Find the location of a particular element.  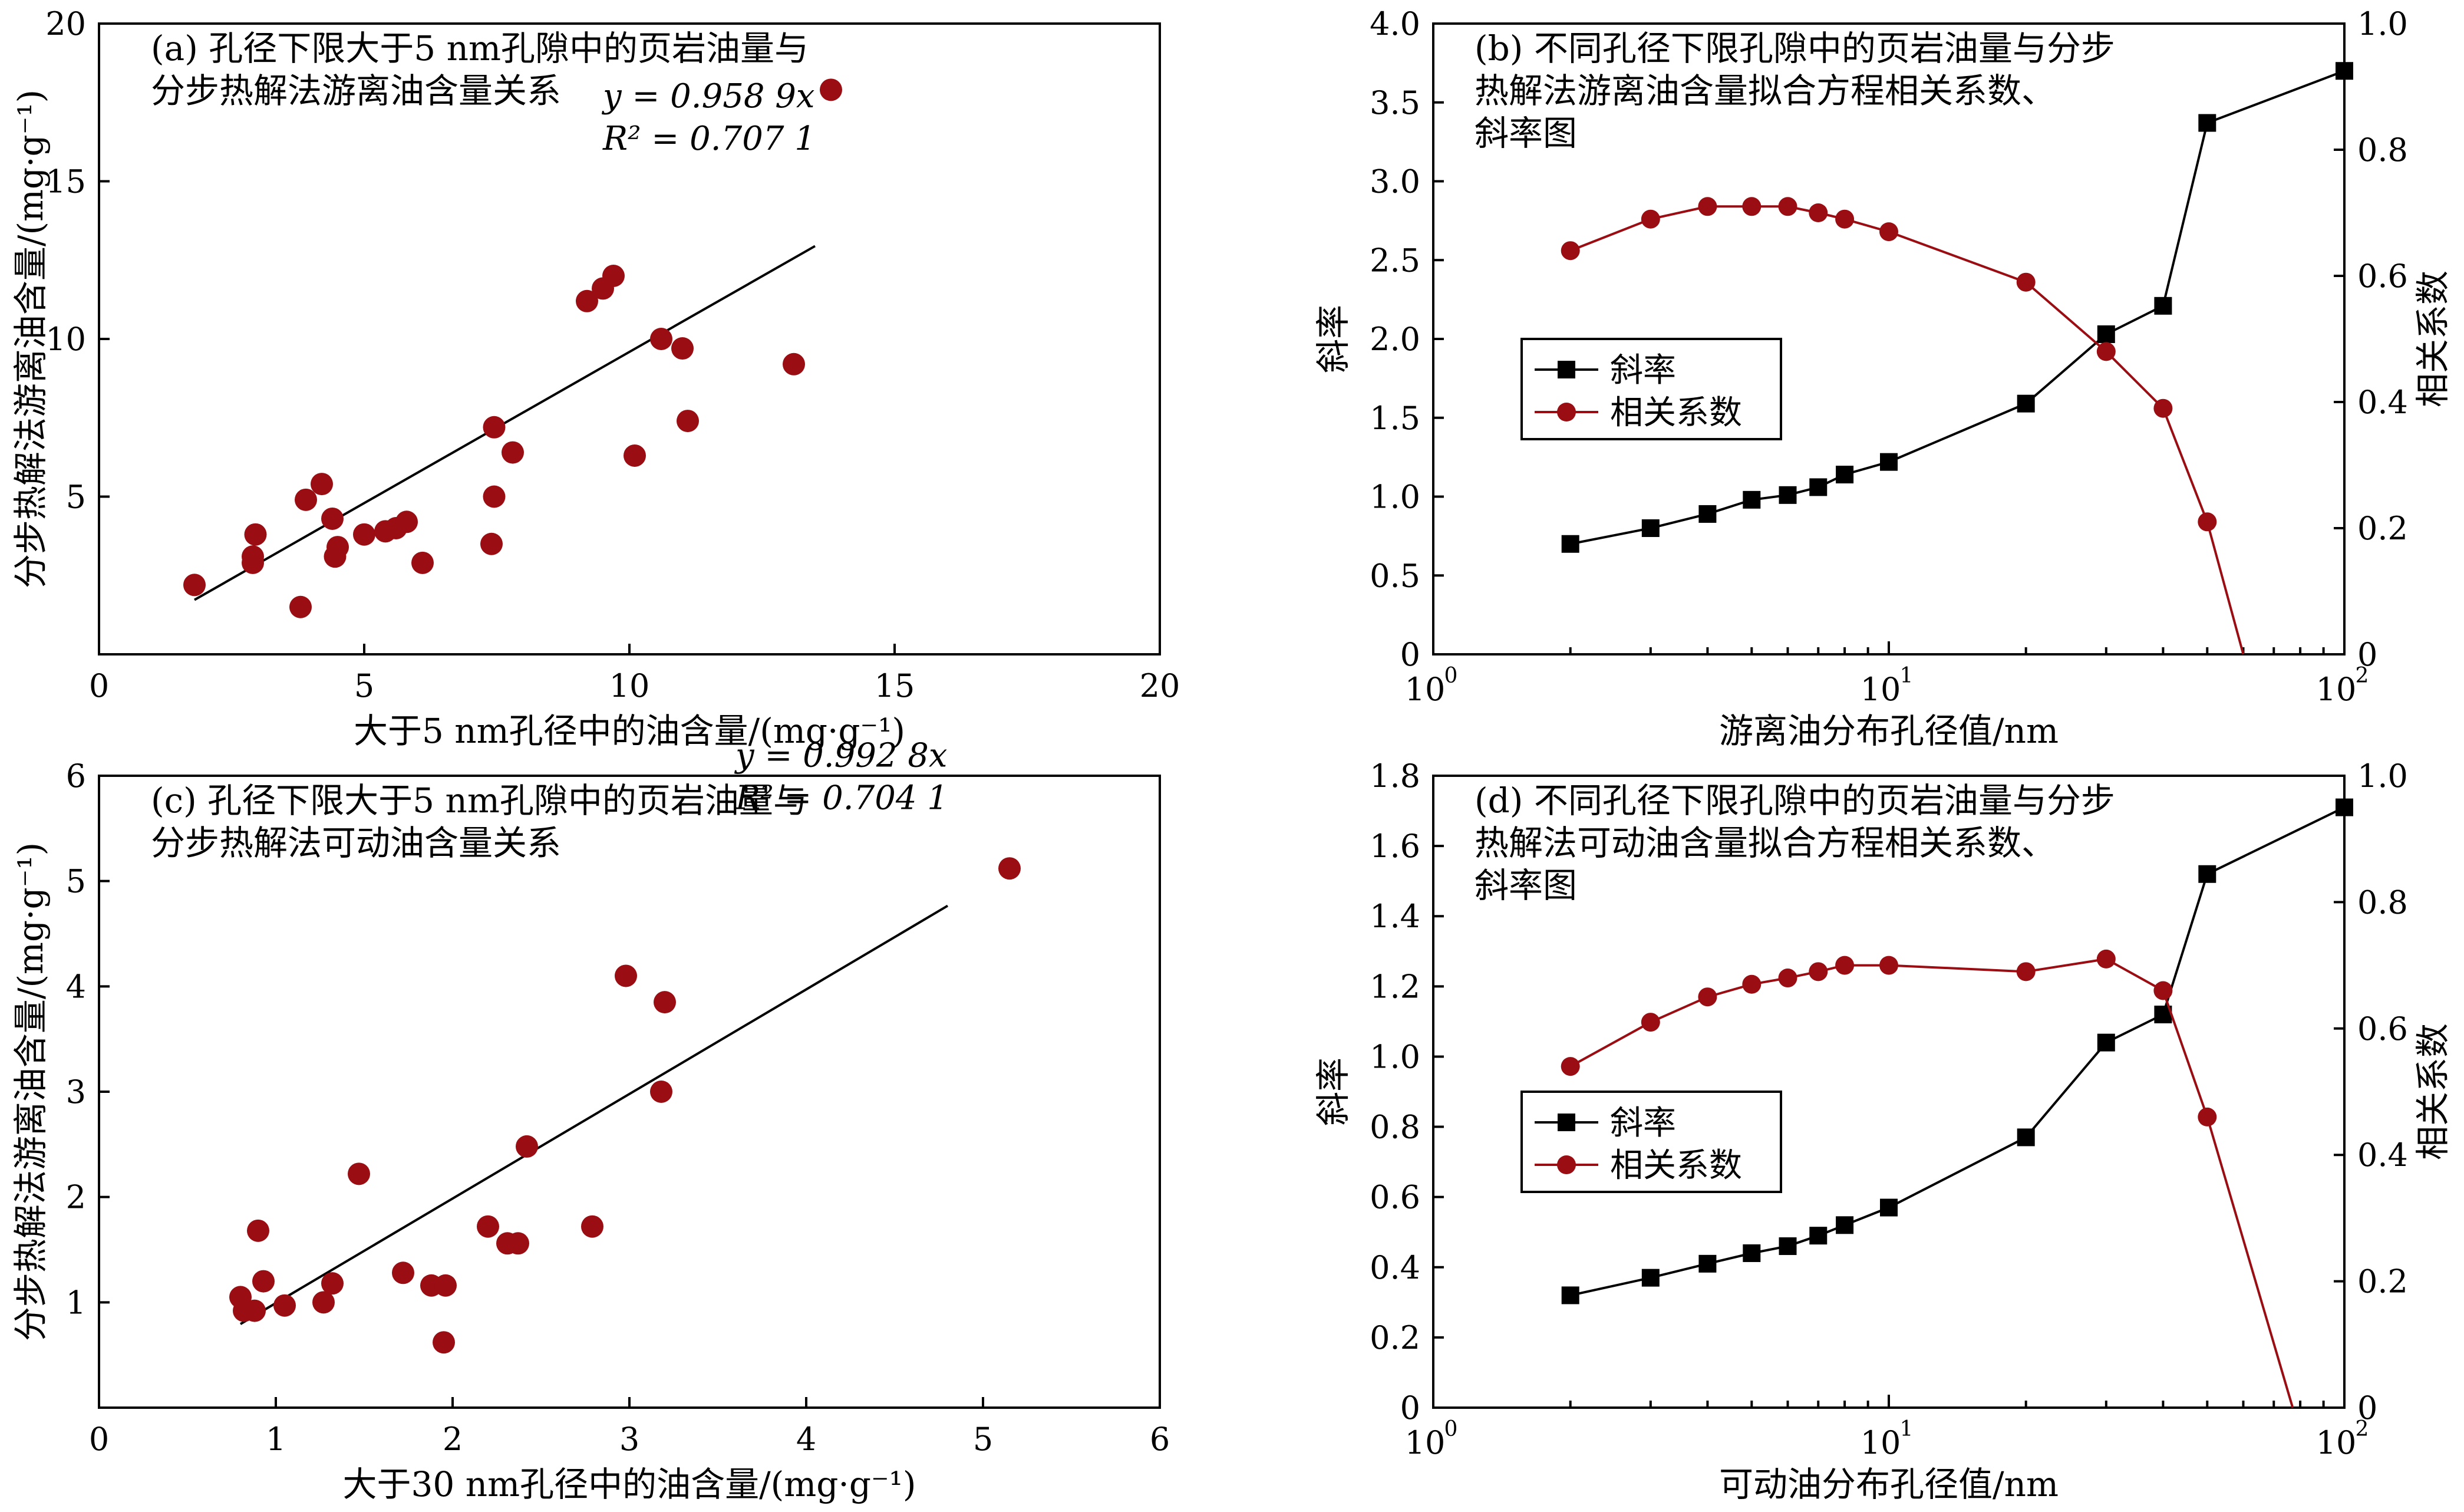

y-tick-label: 0.2 is located at coordinates (1395, 1337).